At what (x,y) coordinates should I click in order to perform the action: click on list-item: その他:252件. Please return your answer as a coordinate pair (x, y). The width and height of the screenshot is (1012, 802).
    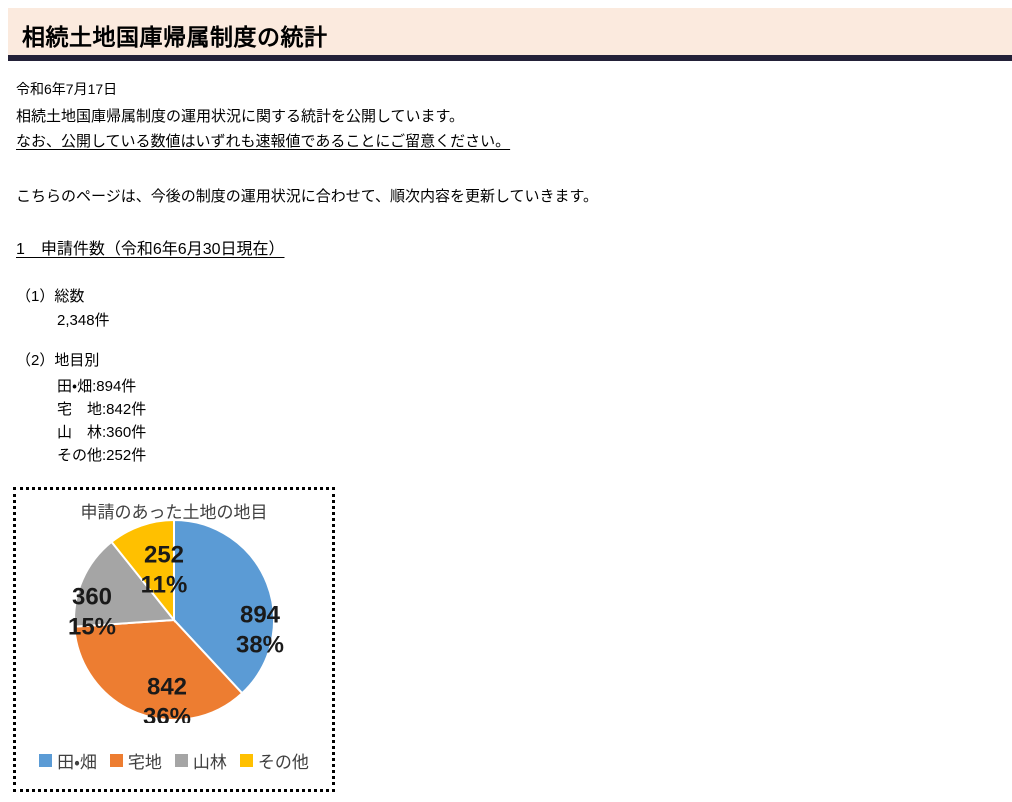
    Looking at the image, I should click on (102, 455).